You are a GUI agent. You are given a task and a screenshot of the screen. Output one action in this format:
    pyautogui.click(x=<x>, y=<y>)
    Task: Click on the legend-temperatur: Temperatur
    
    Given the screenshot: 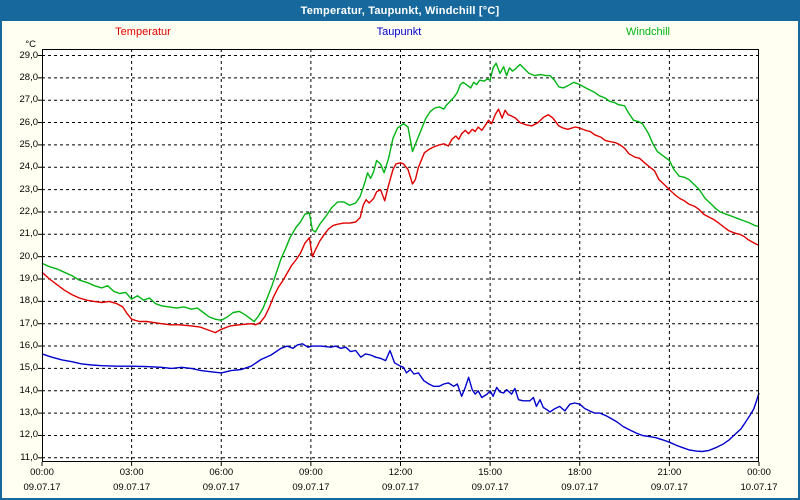 What is the action you would take?
    pyautogui.click(x=143, y=32)
    